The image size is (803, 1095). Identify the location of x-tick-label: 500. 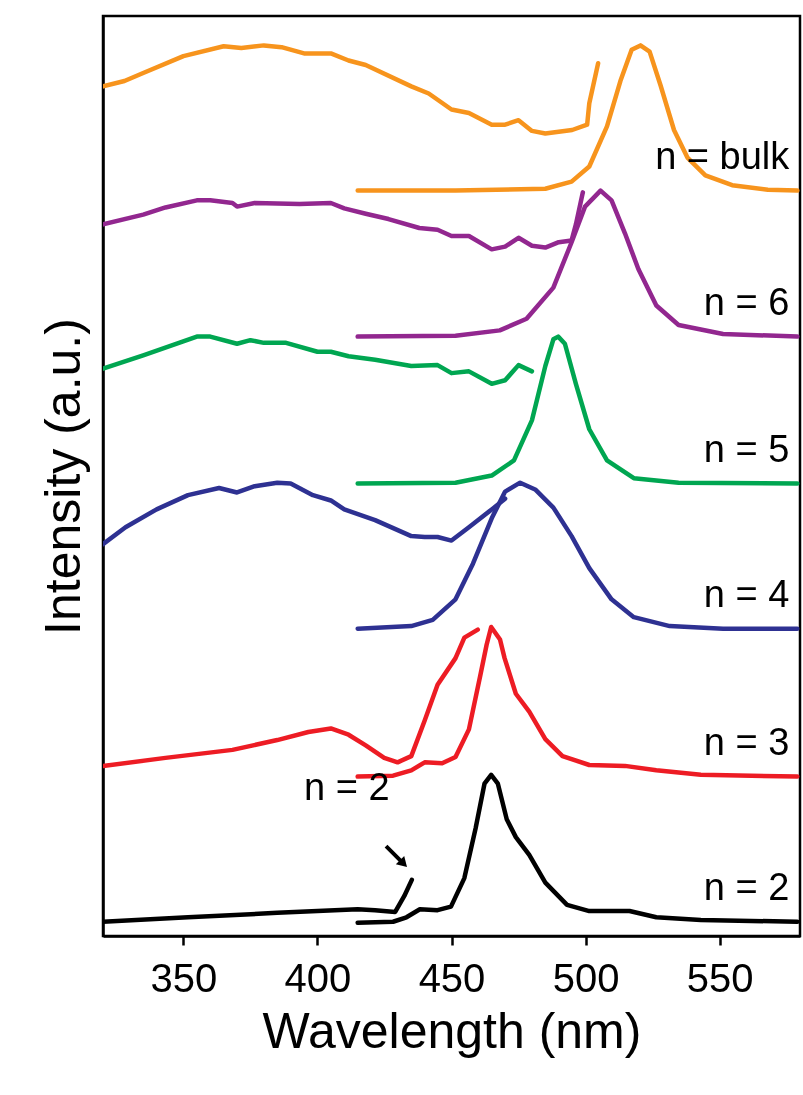
(586, 977).